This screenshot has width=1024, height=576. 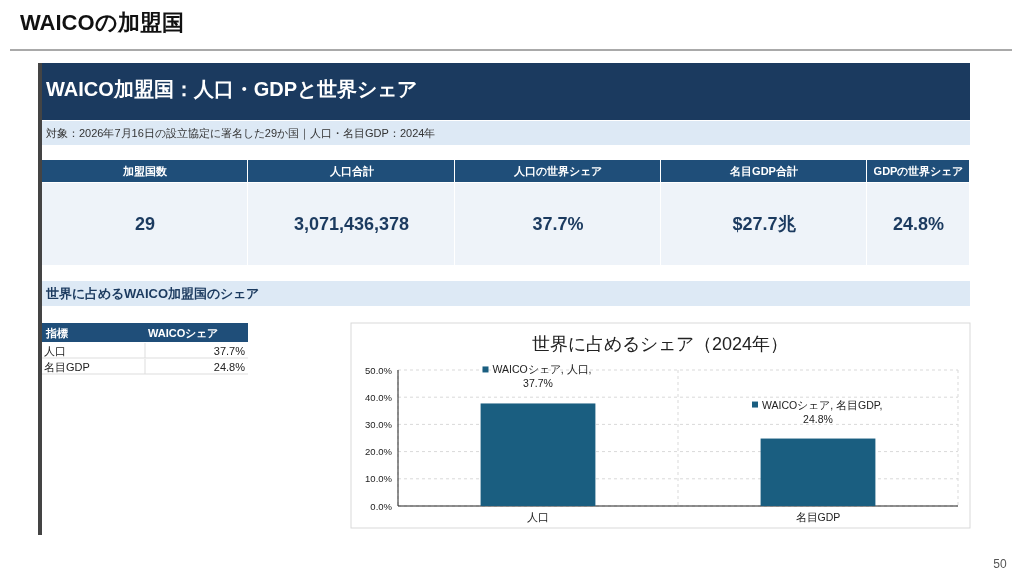 What do you see at coordinates (381, 506) in the screenshot?
I see `y-tick-label: 0.0%` at bounding box center [381, 506].